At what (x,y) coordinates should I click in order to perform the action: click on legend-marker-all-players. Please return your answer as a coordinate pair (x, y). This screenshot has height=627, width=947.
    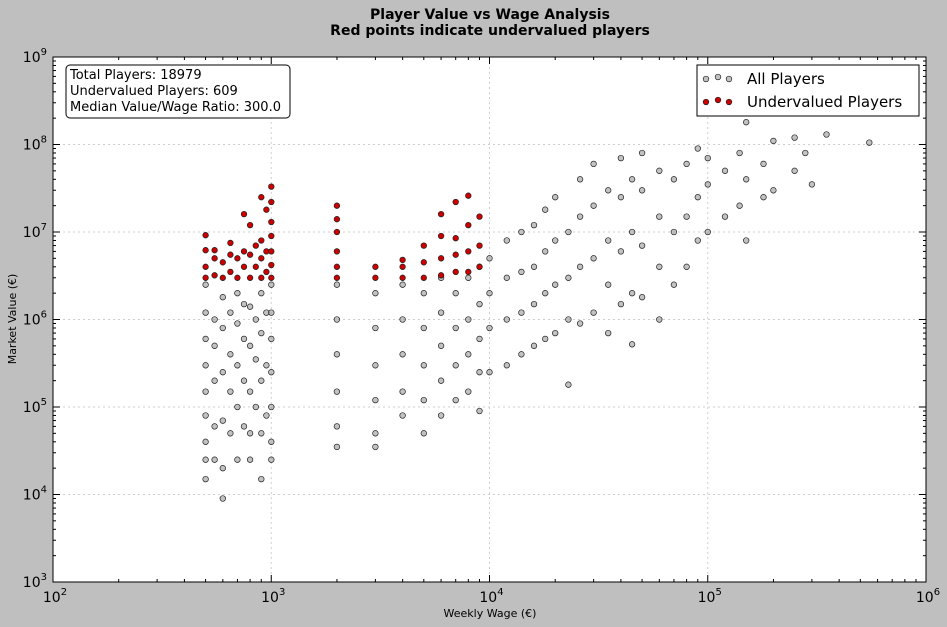
    Looking at the image, I should click on (717, 78).